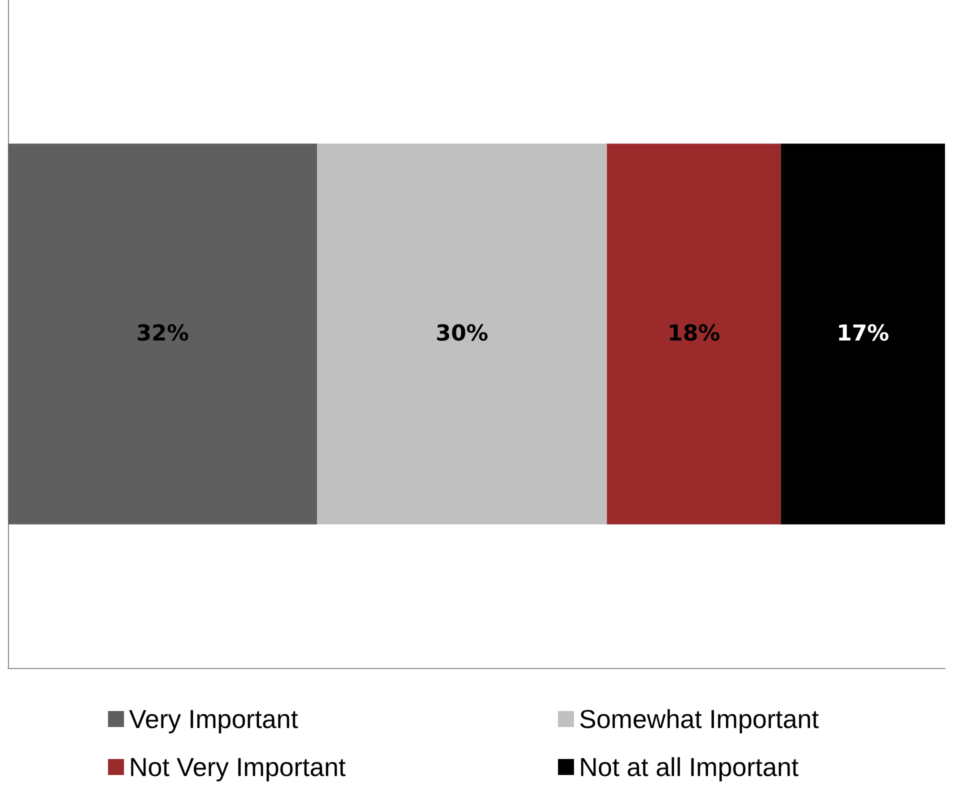 Image resolution: width=960 pixels, height=793 pixels. I want to click on data-label: 32%, so click(162, 334).